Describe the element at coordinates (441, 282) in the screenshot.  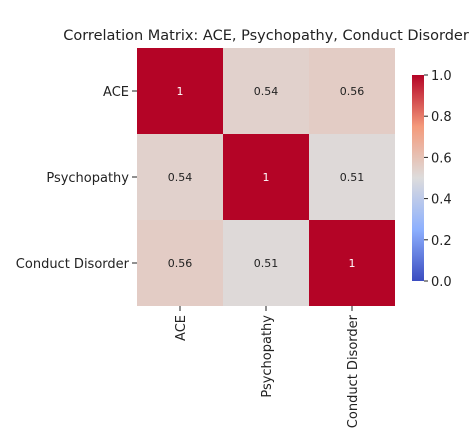
I see `colorbar-tick-label: 0.0` at that location.